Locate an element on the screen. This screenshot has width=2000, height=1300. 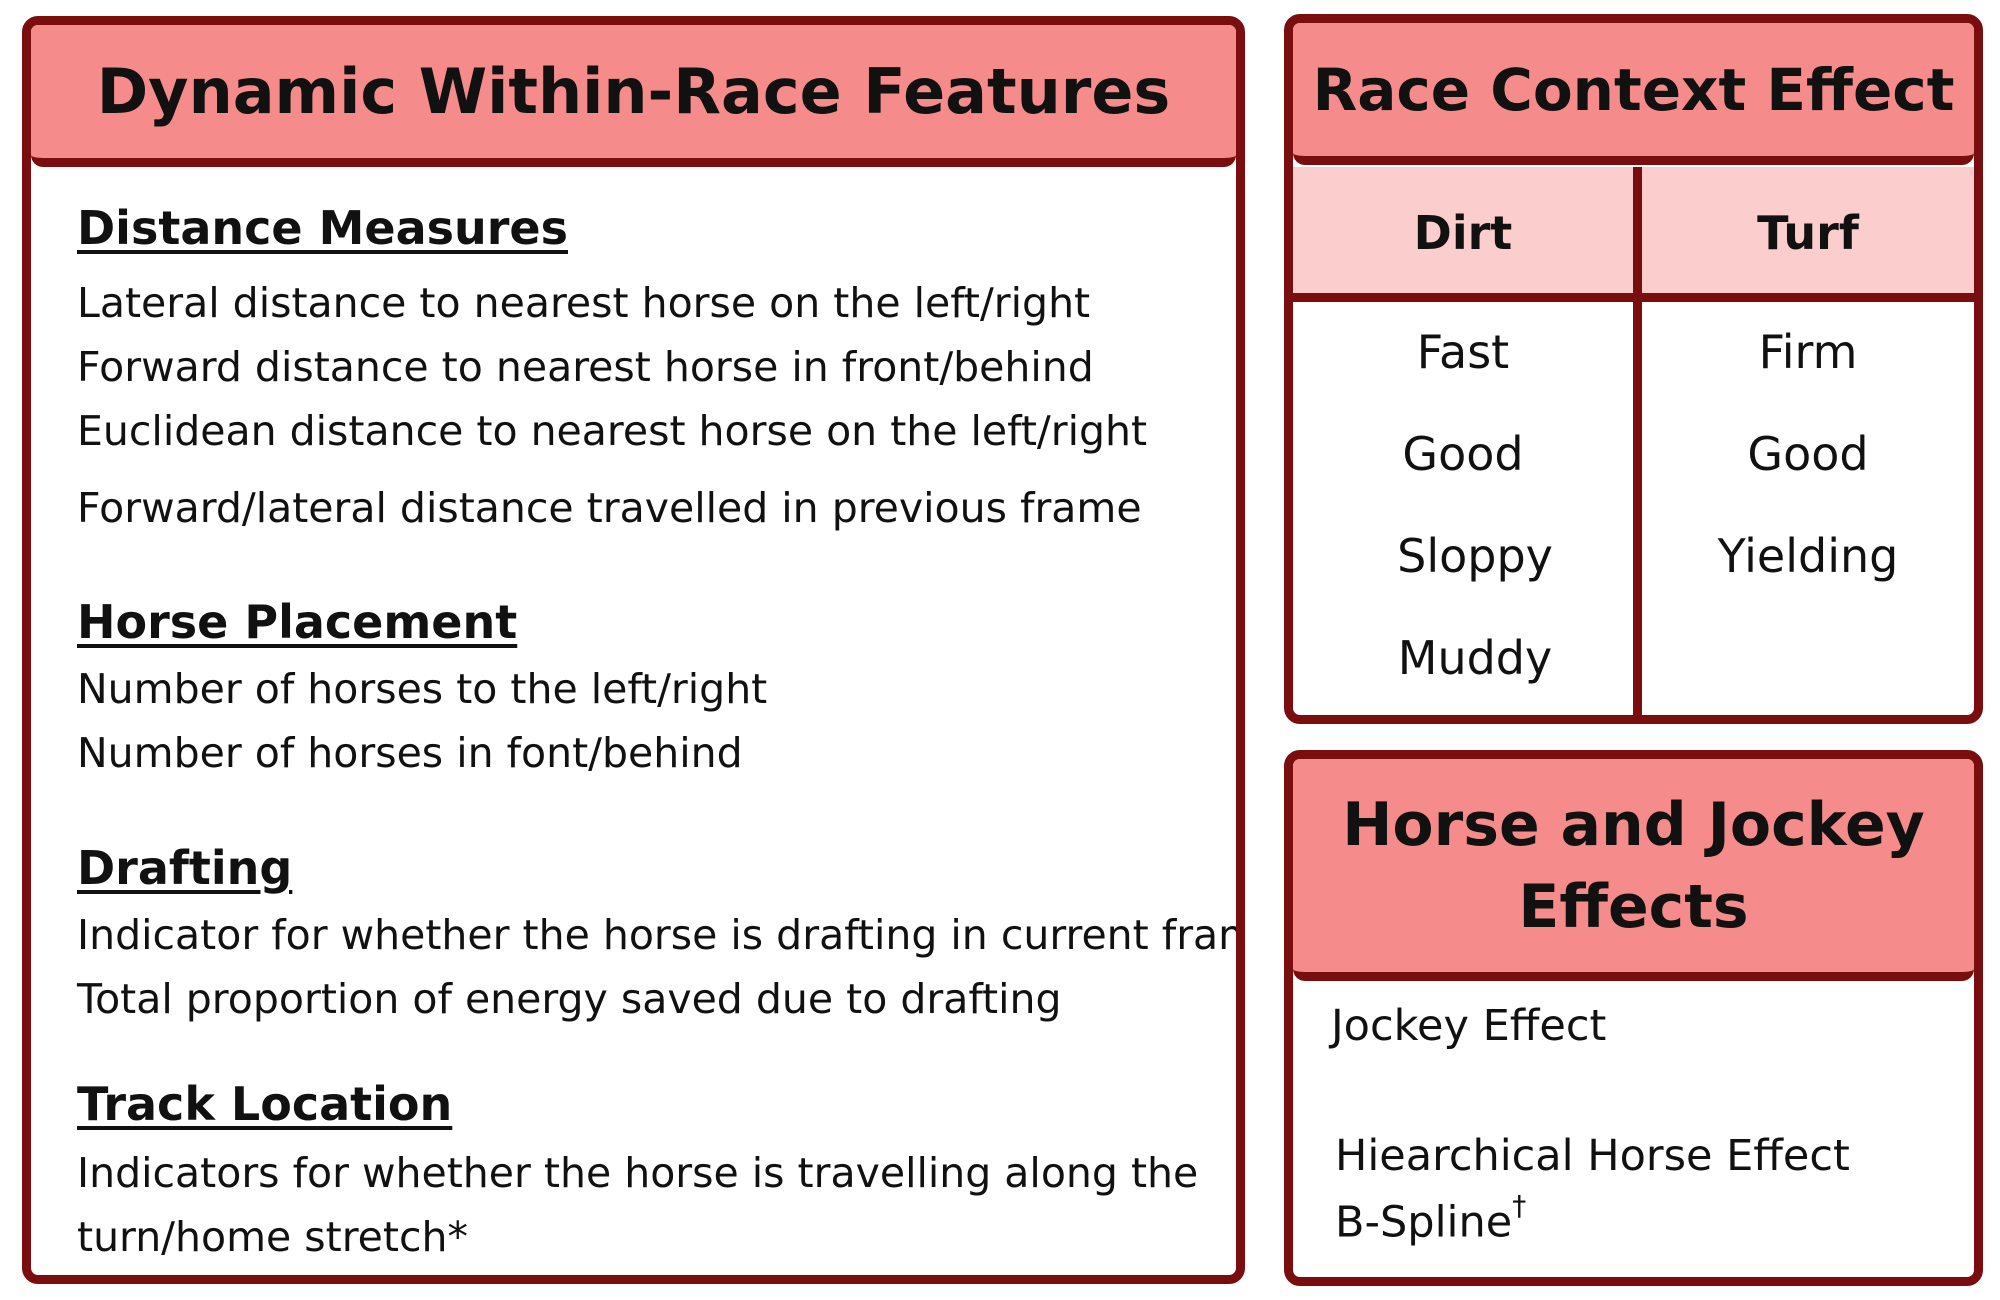
bspline-label: B-Spline is located at coordinates (1424, 1222).